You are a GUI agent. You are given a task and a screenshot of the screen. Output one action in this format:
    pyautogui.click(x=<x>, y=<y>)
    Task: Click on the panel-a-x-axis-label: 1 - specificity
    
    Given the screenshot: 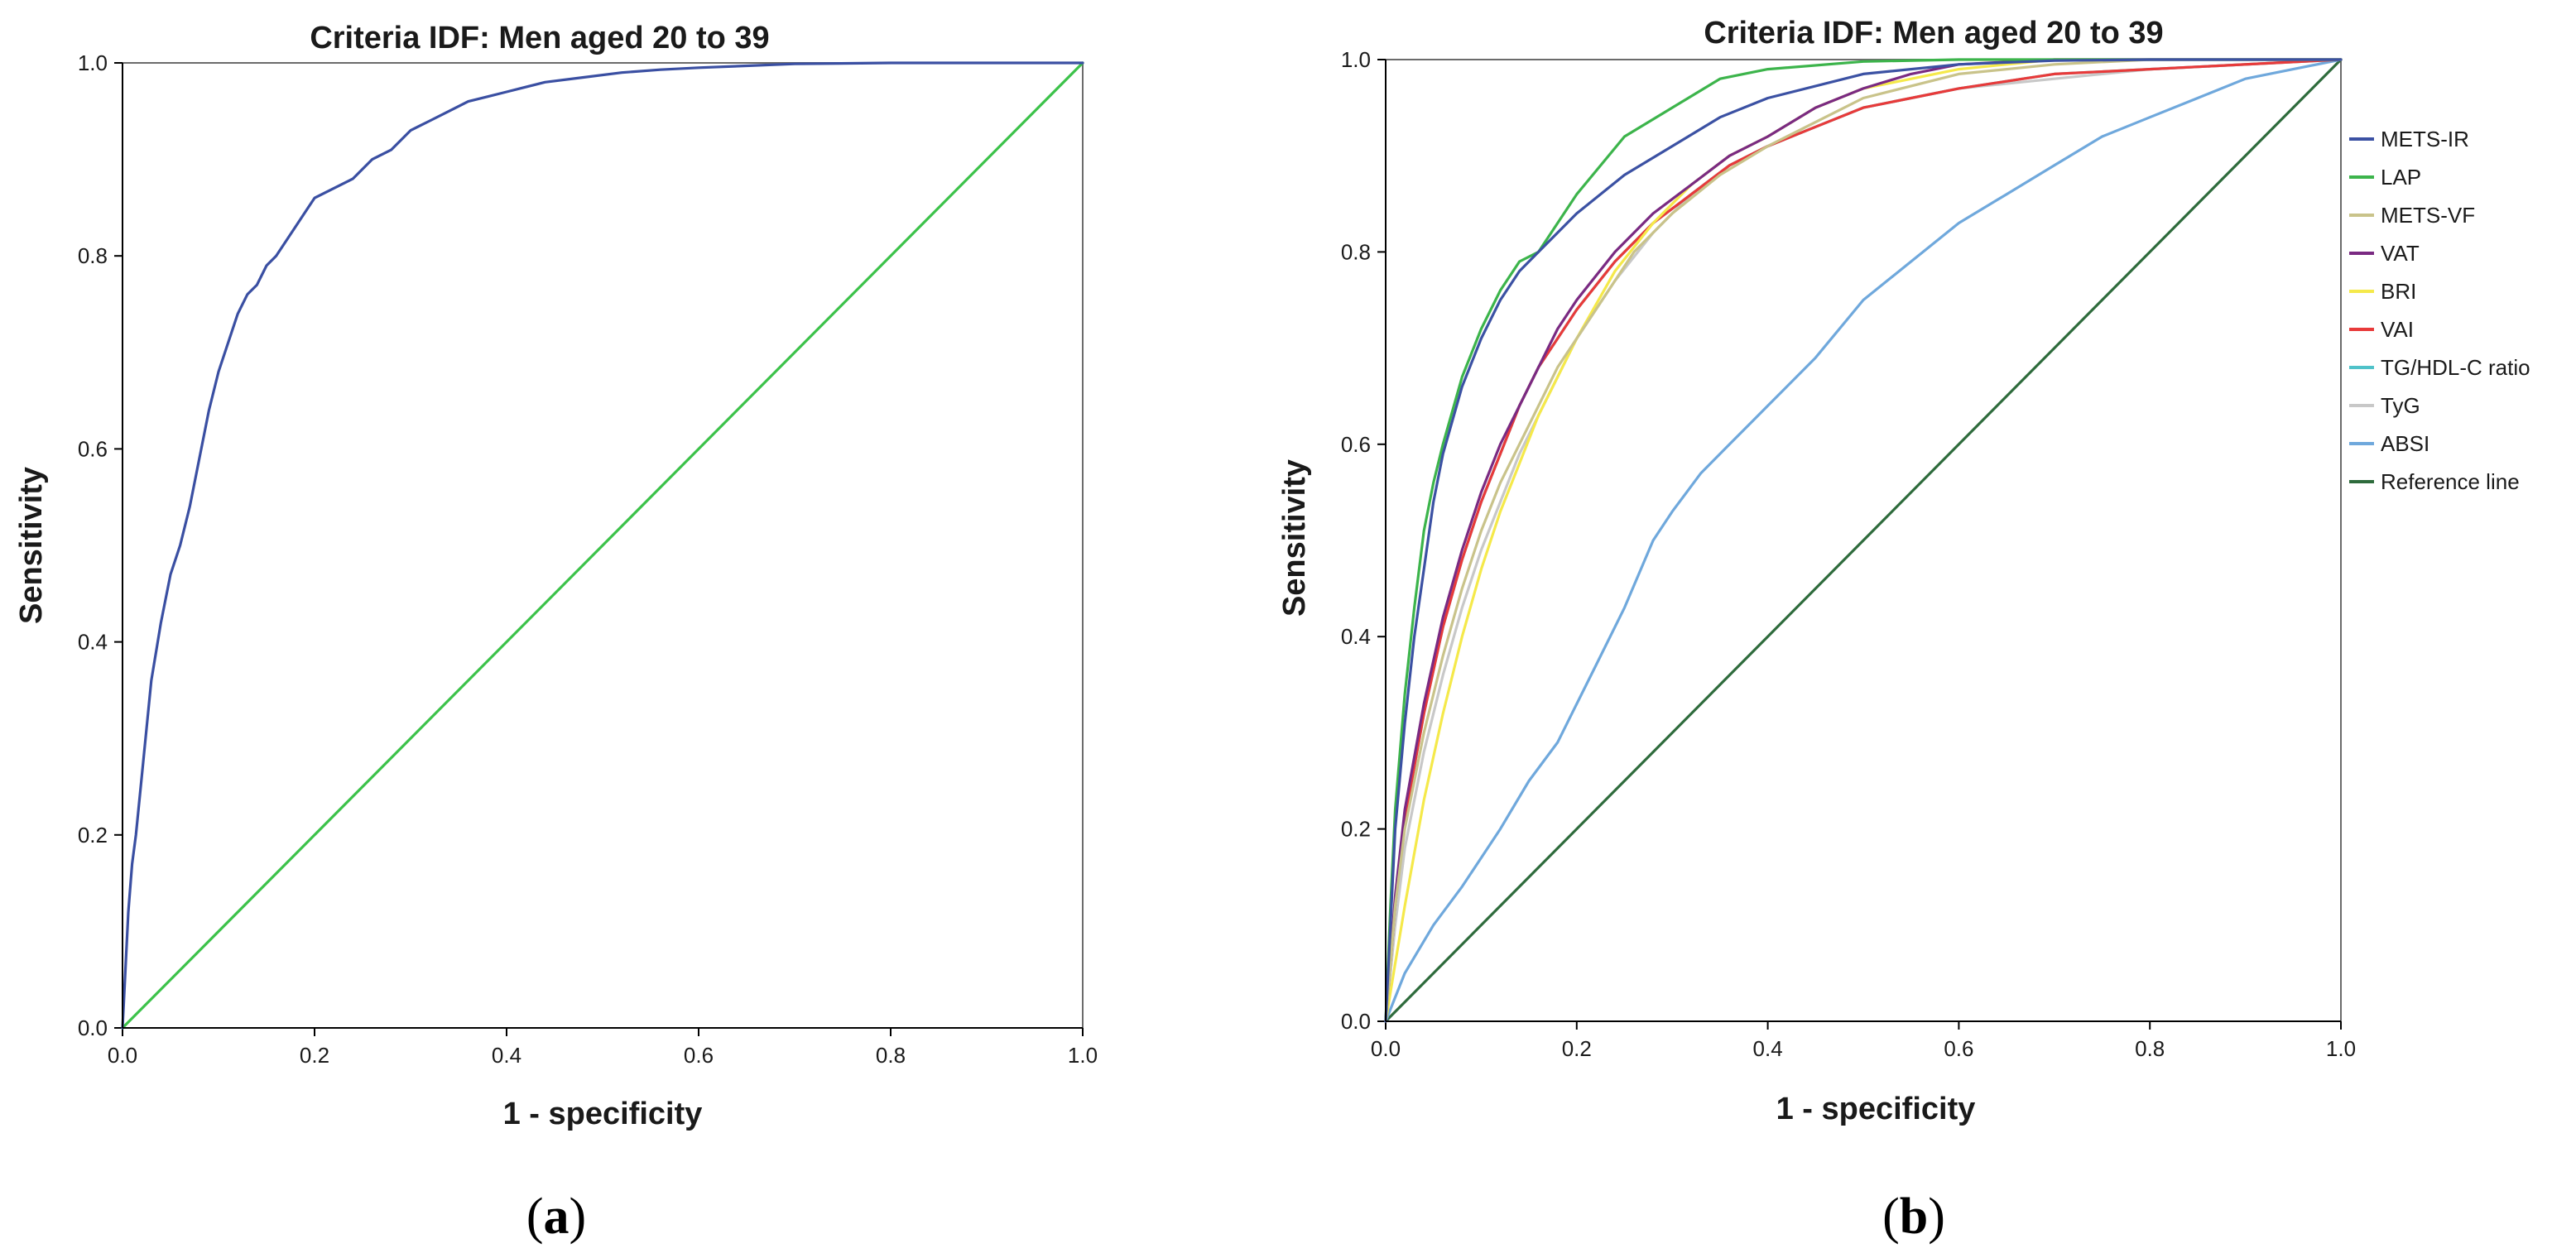 What is the action you would take?
    pyautogui.click(x=603, y=1114)
    